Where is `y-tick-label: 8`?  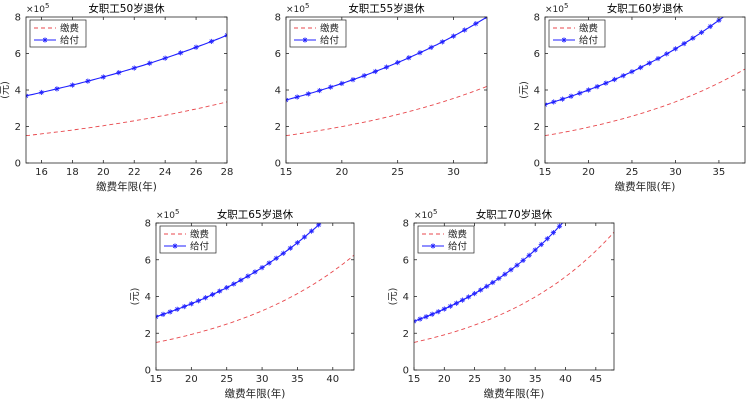
y-tick-label: 8 is located at coordinates (148, 224).